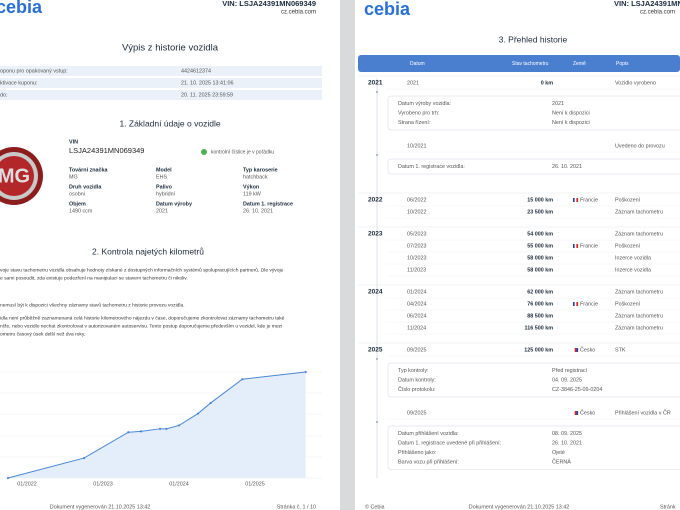 The image size is (680, 510). I want to click on entry-date: 04/2024, so click(417, 304).